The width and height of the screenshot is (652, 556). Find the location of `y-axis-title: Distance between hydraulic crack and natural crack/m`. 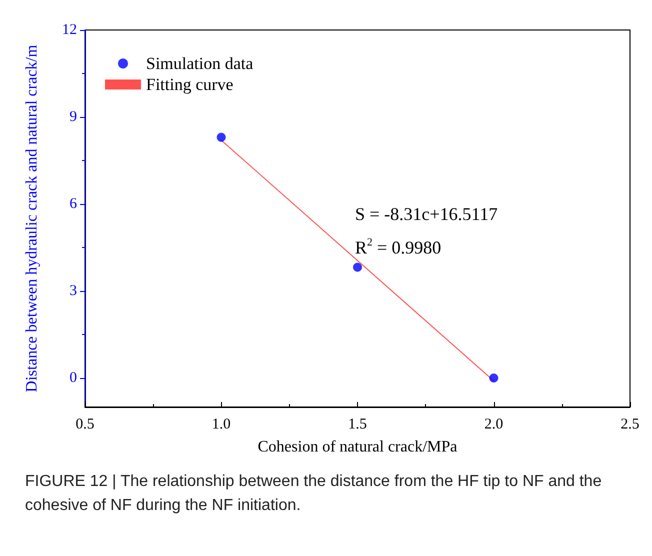

y-axis-title: Distance between hydraulic crack and natural crack/m is located at coordinates (32, 218).